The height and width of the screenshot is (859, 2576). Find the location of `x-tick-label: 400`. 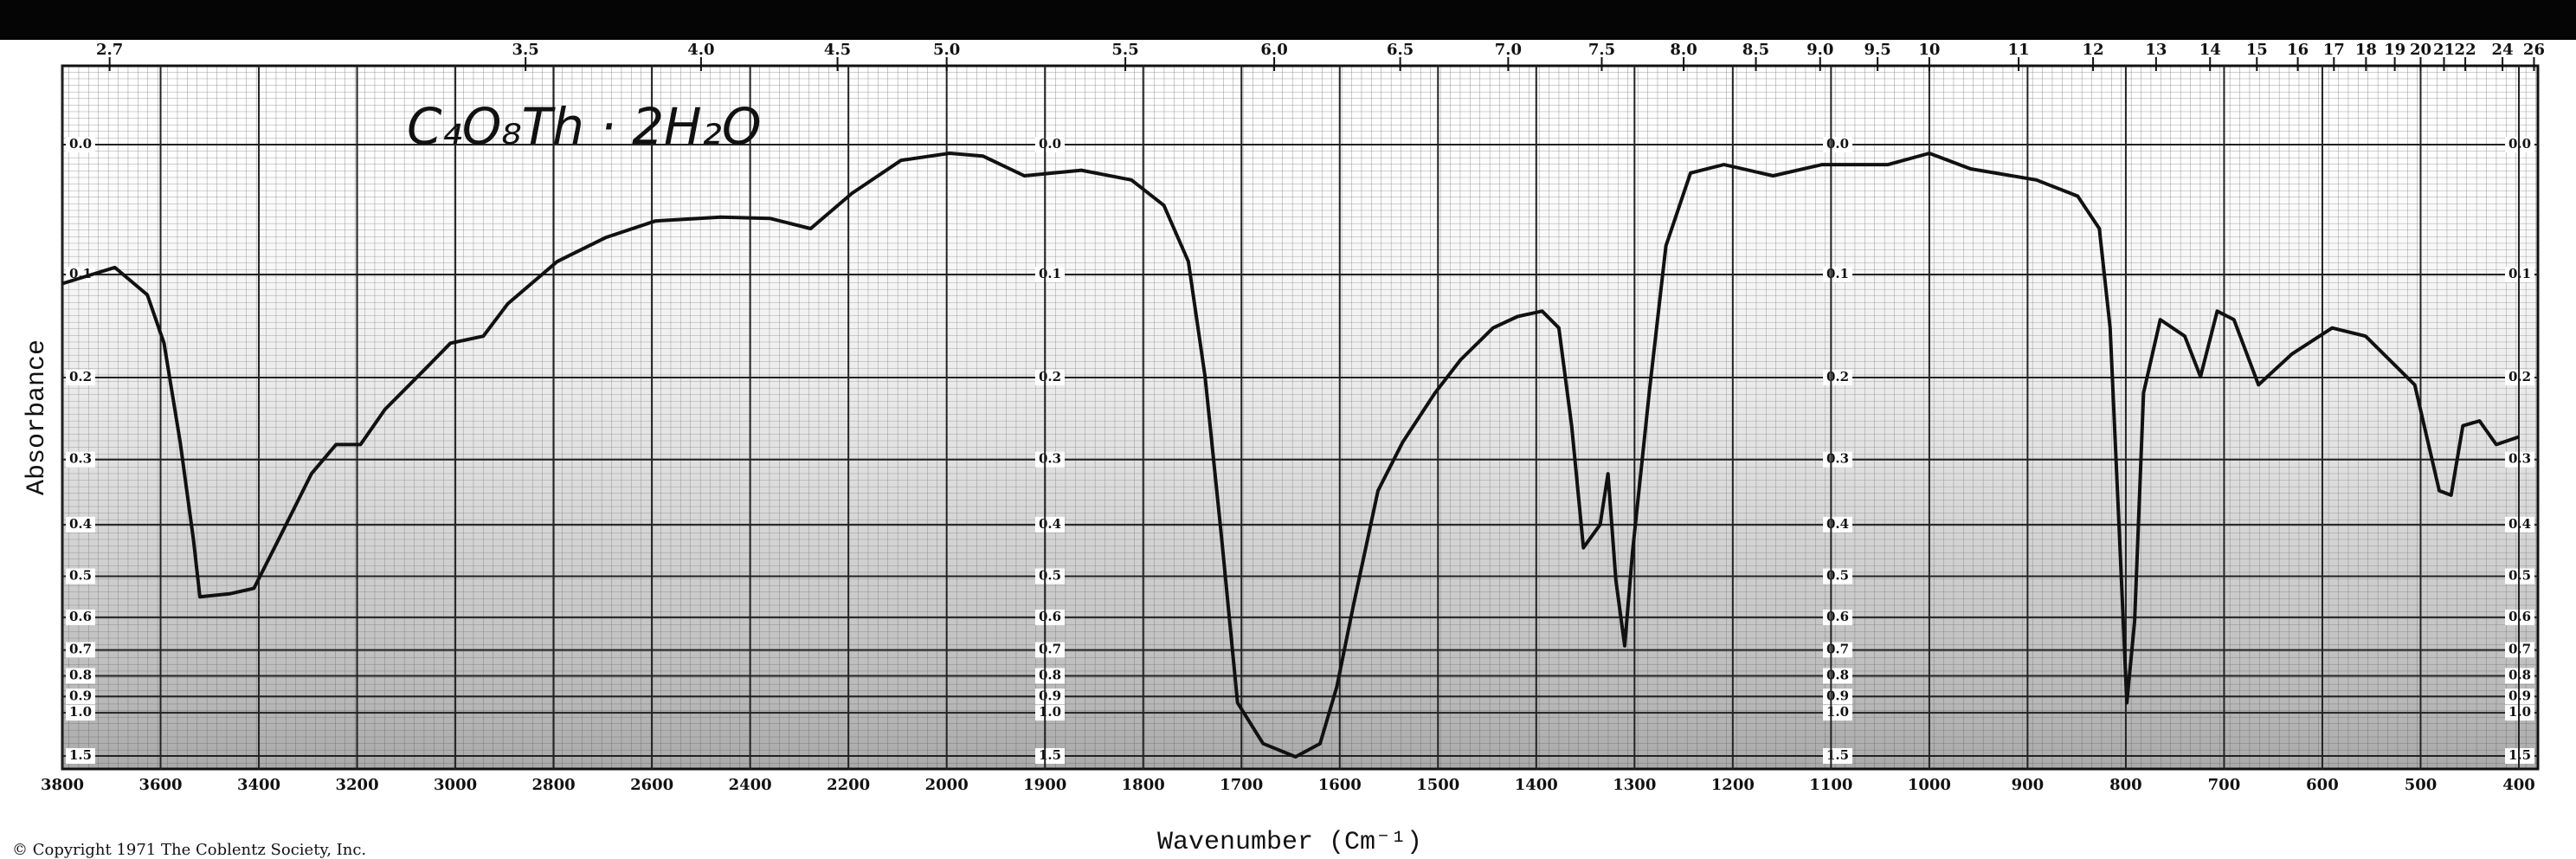

x-tick-label: 400 is located at coordinates (2518, 785).